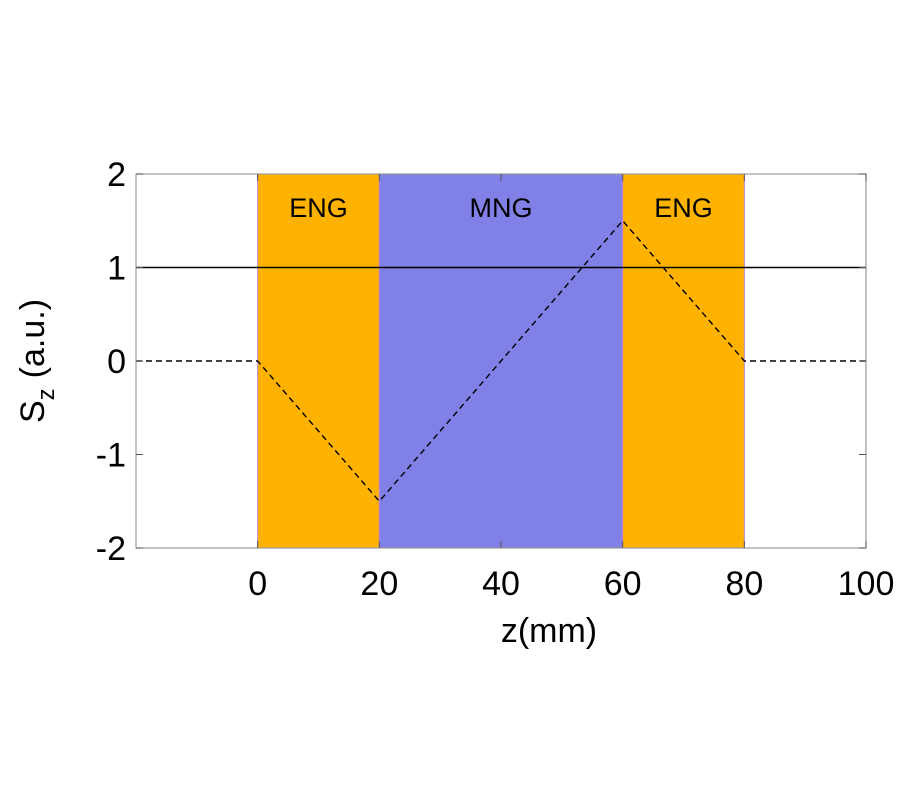  I want to click on region-label-3: ENG, so click(683, 208).